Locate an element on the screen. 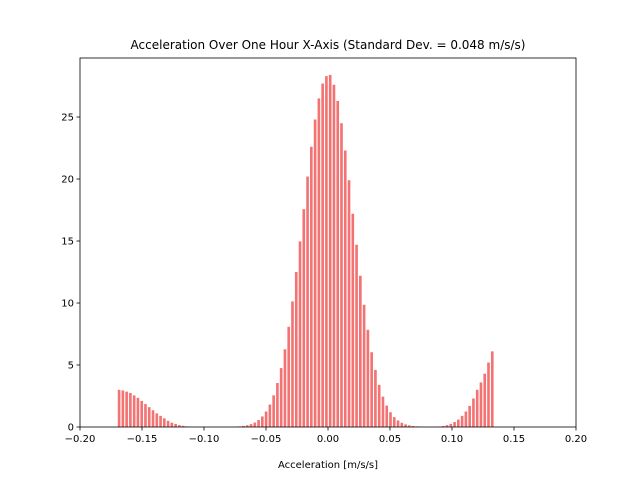 The height and width of the screenshot is (480, 640). y-tick-label: 5 is located at coordinates (71, 366).